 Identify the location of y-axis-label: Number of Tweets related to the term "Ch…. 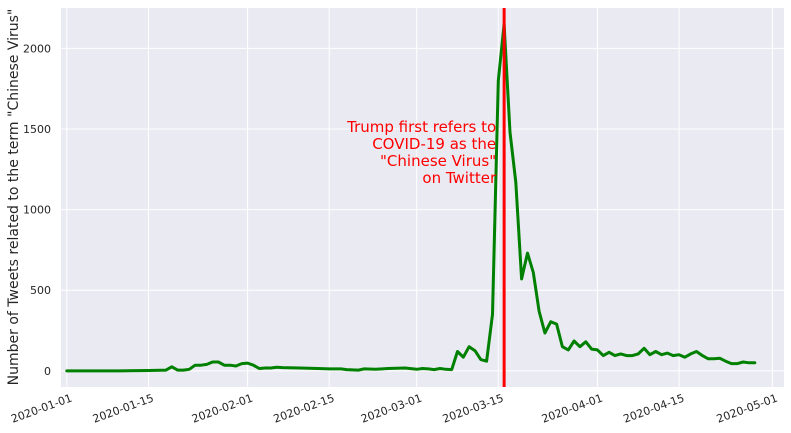
(14, 197).